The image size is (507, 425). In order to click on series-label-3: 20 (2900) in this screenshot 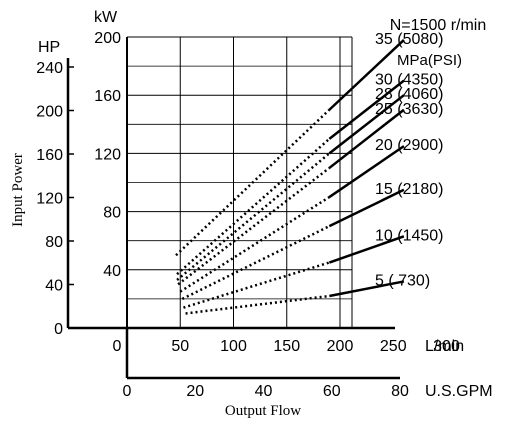, I will do `click(409, 145)`.